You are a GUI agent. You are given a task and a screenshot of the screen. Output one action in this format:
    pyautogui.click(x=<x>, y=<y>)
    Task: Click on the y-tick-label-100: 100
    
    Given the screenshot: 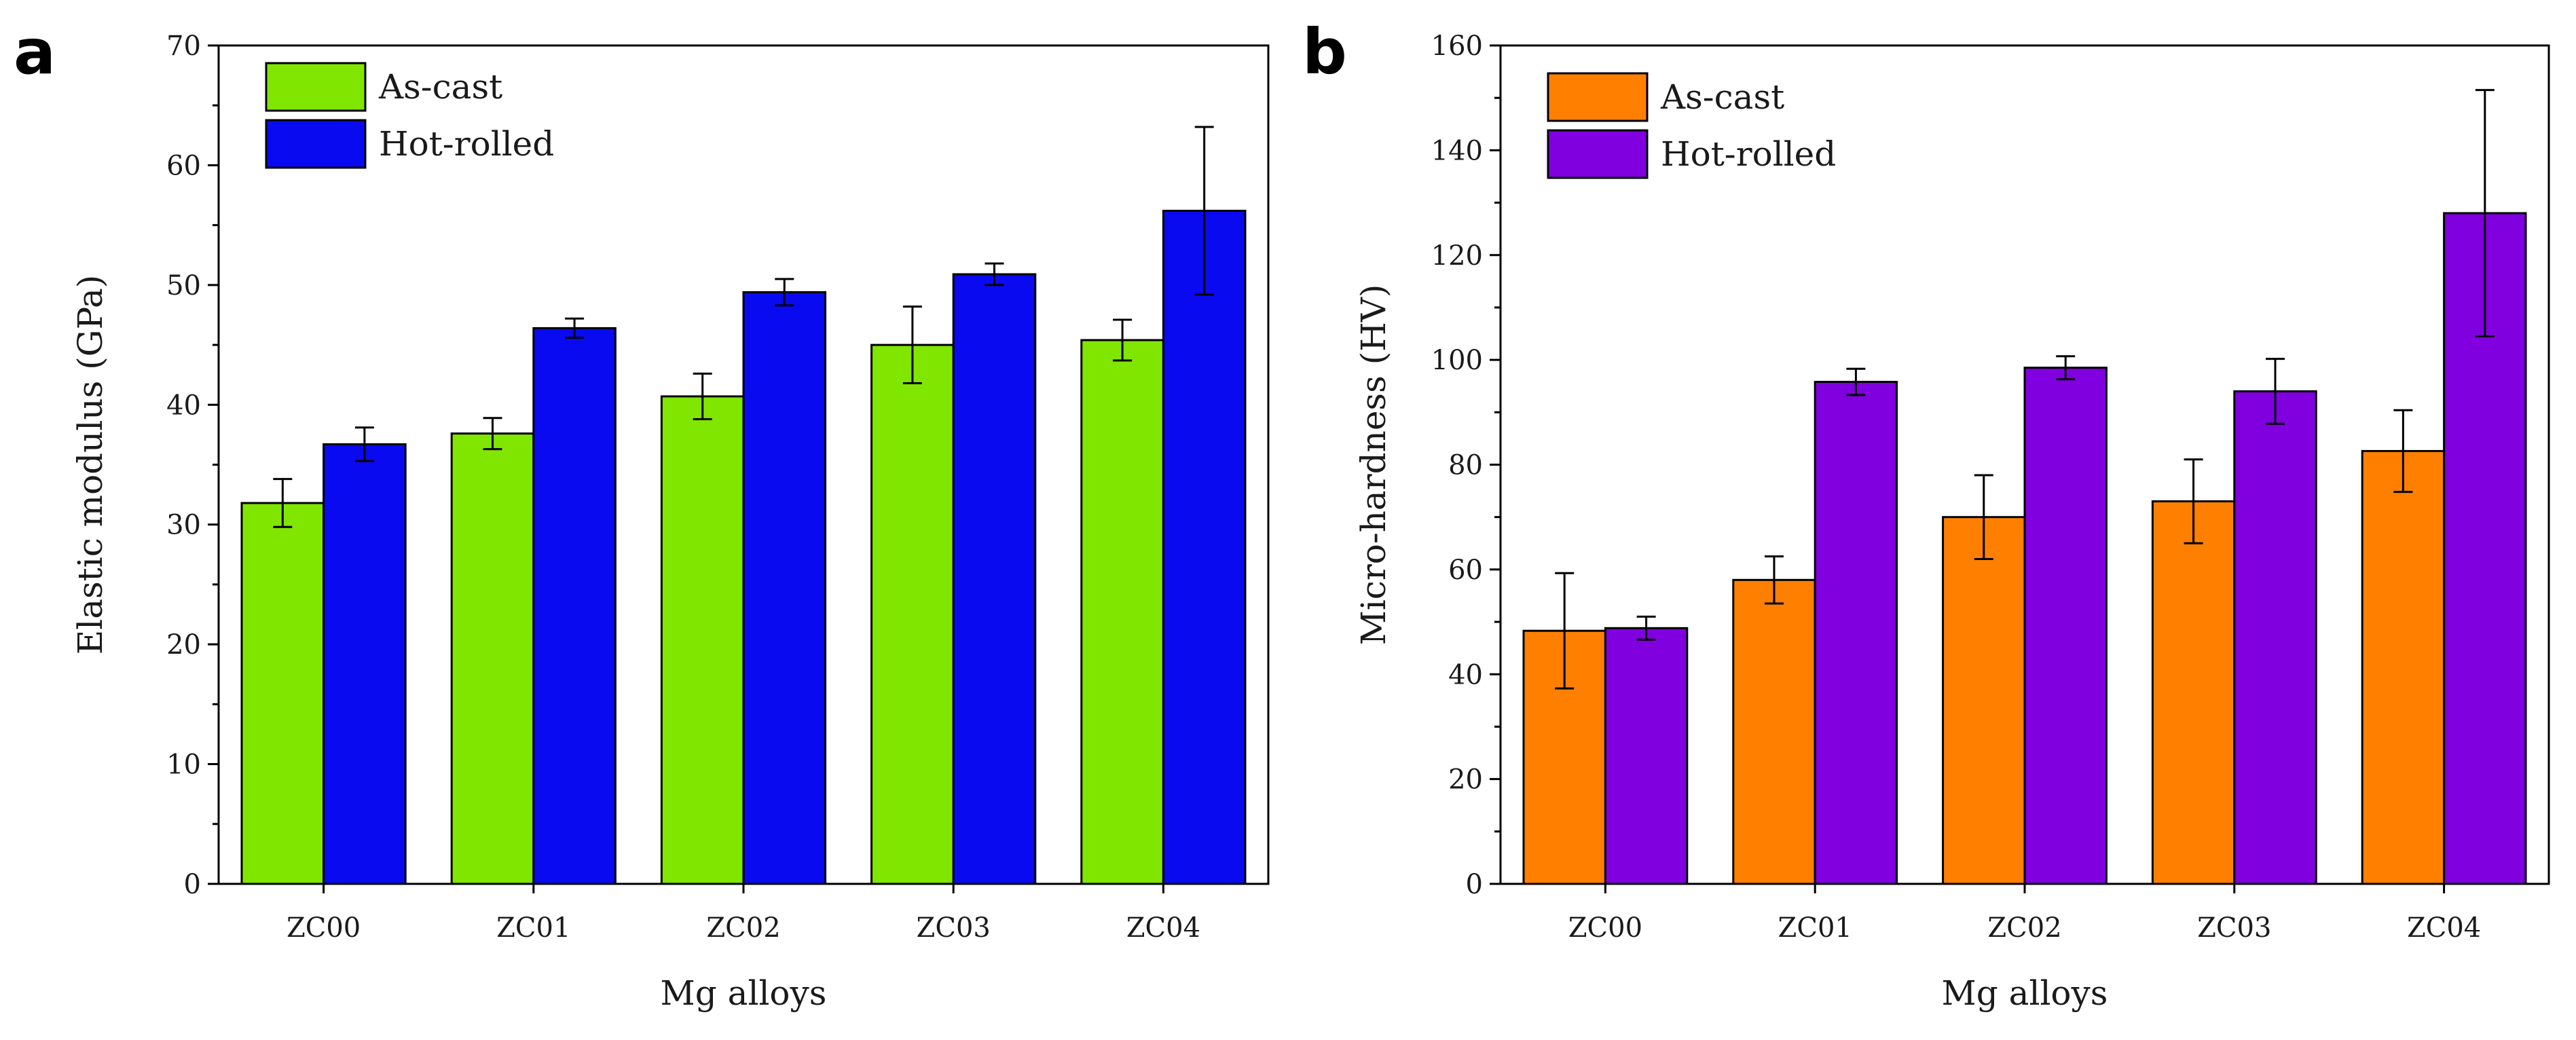 What is the action you would take?
    pyautogui.click(x=1457, y=360)
    